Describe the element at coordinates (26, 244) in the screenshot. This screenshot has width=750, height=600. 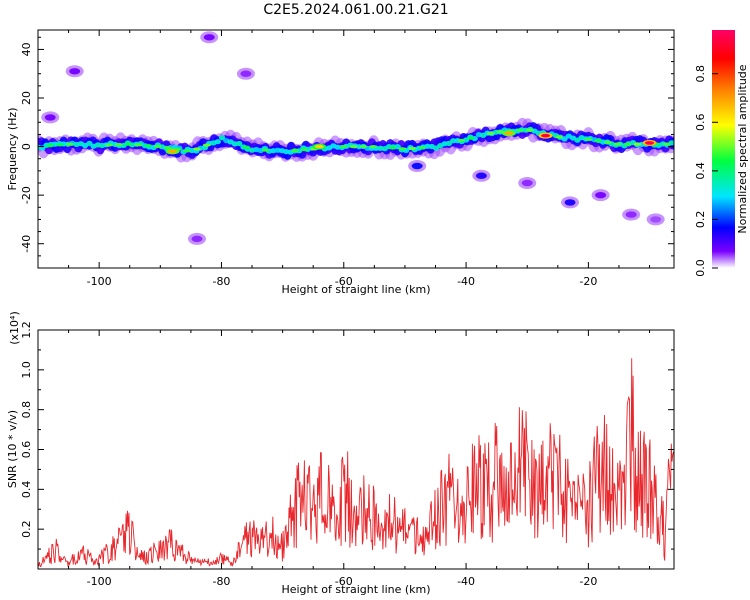
I see `y-tick-label: -40` at that location.